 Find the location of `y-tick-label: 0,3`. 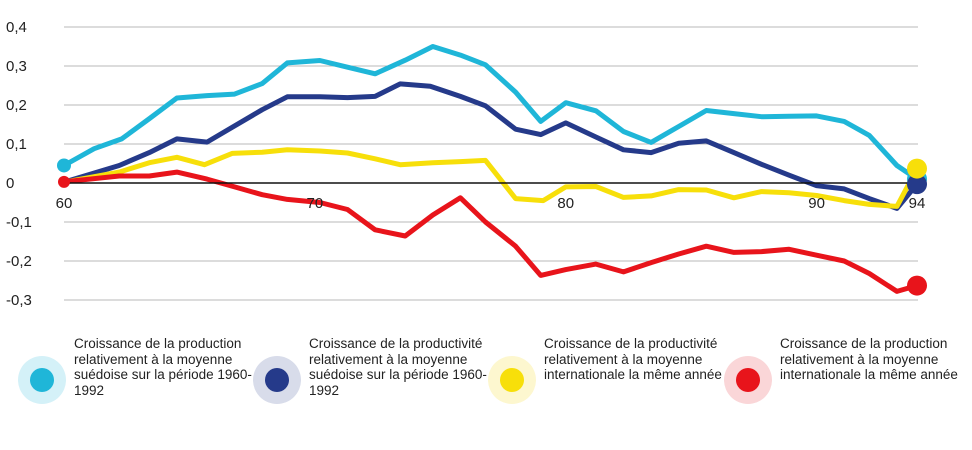

y-tick-label: 0,3 is located at coordinates (16, 66).